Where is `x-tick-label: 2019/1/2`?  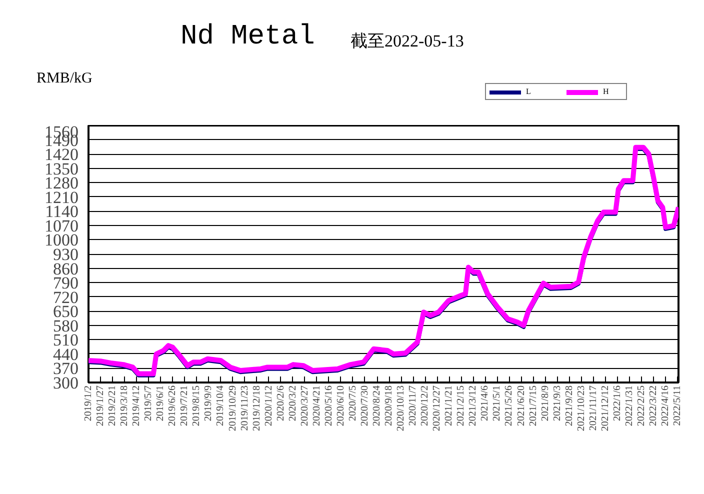 x-tick-label: 2019/1/2 is located at coordinates (88, 403).